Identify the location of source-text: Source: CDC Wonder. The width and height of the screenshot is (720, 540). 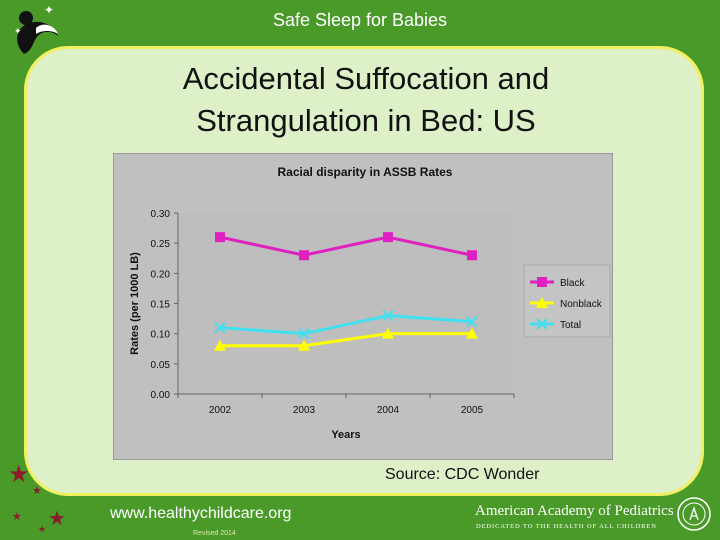
(462, 474).